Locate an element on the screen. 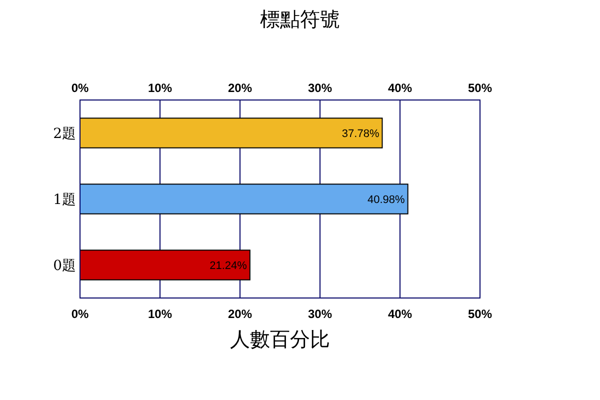  x-tick-label: 30% is located at coordinates (320, 88).